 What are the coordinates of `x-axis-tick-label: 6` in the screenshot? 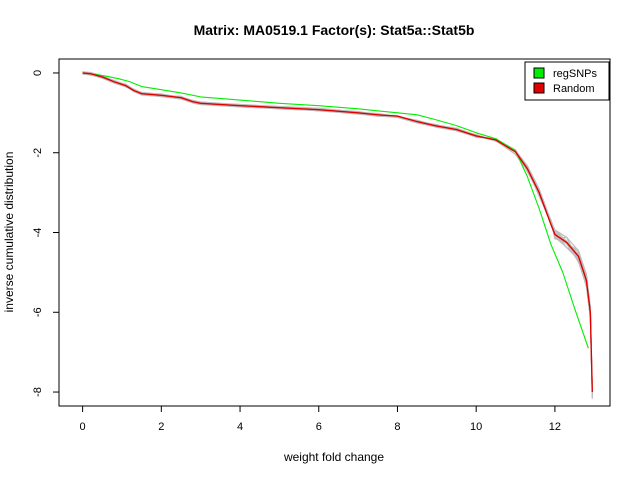 It's located at (319, 427).